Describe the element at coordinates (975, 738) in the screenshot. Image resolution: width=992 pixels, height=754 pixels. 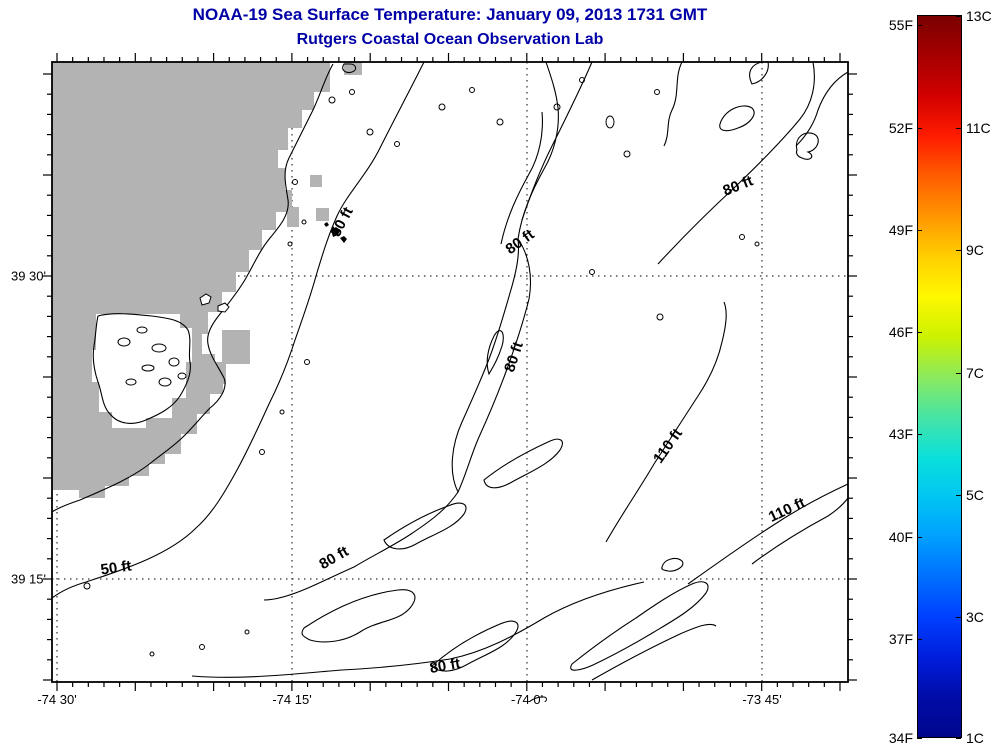
I see `colorbar-celsius-label: 1C` at that location.